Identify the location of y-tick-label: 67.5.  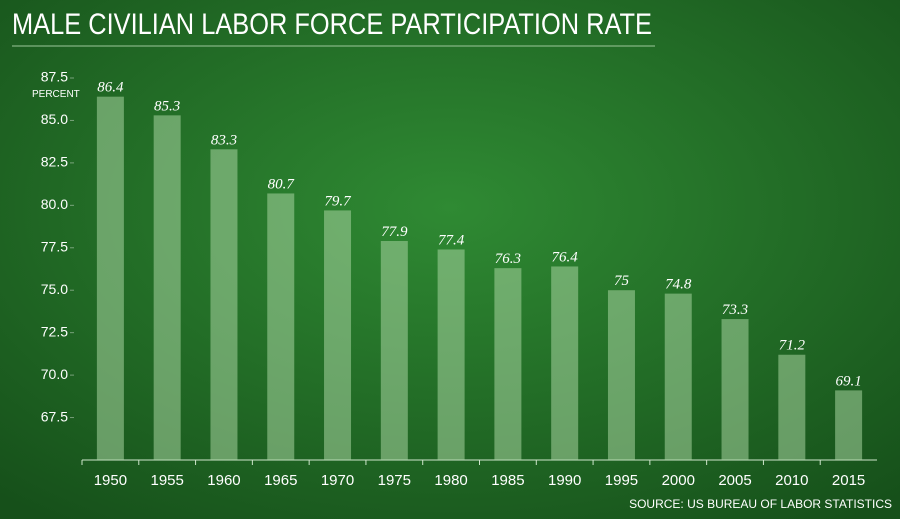
(54, 416).